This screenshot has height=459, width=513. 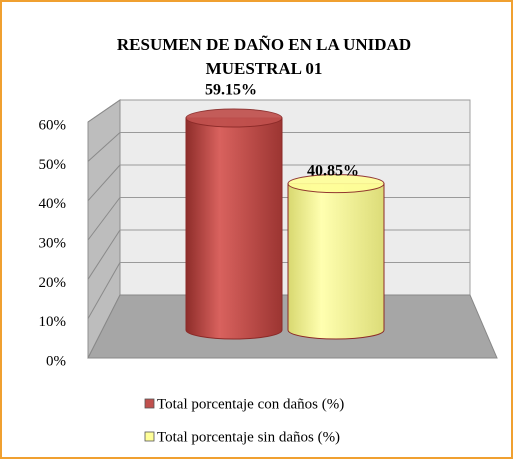 I want to click on y-tick-label: 40%, so click(x=53, y=204).